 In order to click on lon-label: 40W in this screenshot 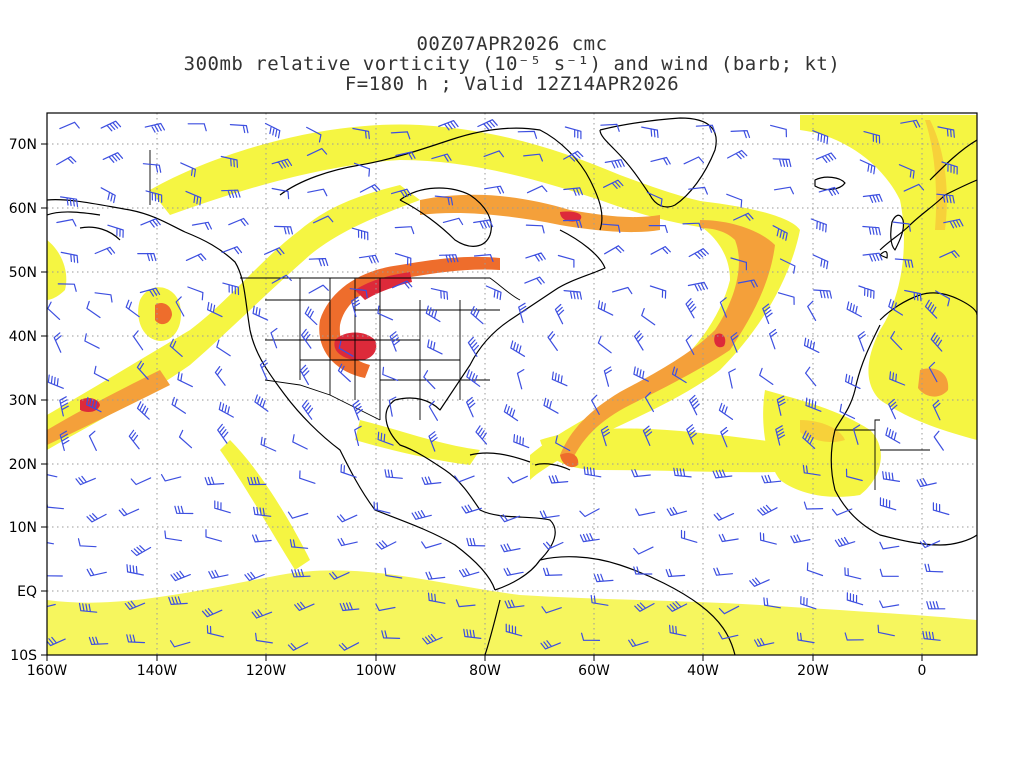, I will do `click(703, 671)`.